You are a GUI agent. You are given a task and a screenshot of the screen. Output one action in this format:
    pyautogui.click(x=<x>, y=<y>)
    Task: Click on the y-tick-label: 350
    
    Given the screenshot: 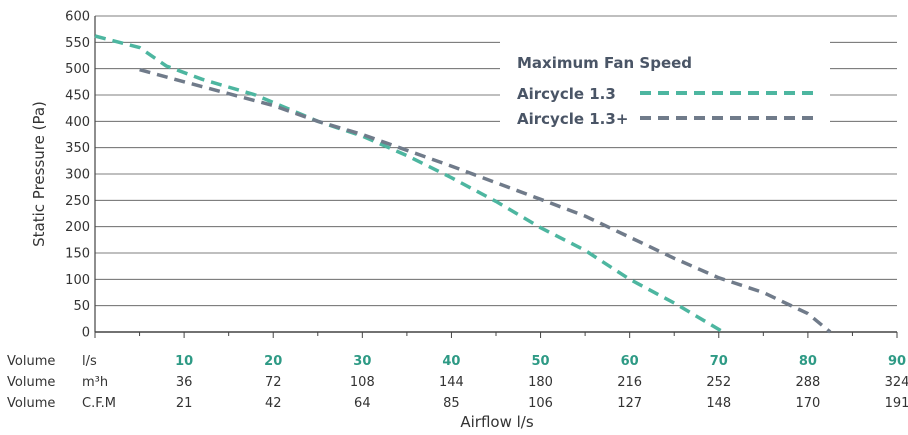 What is the action you would take?
    pyautogui.click(x=77, y=148)
    